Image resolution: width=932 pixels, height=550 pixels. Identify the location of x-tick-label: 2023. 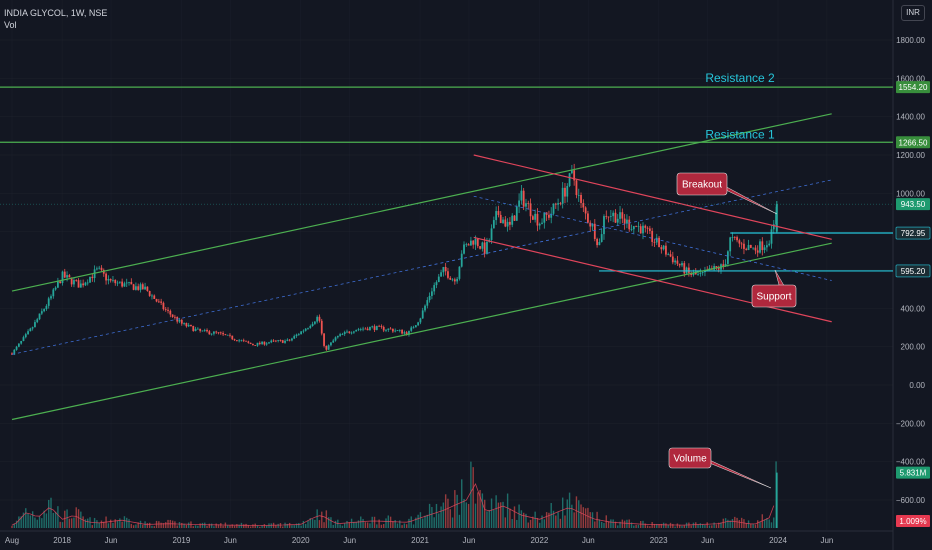
(659, 540).